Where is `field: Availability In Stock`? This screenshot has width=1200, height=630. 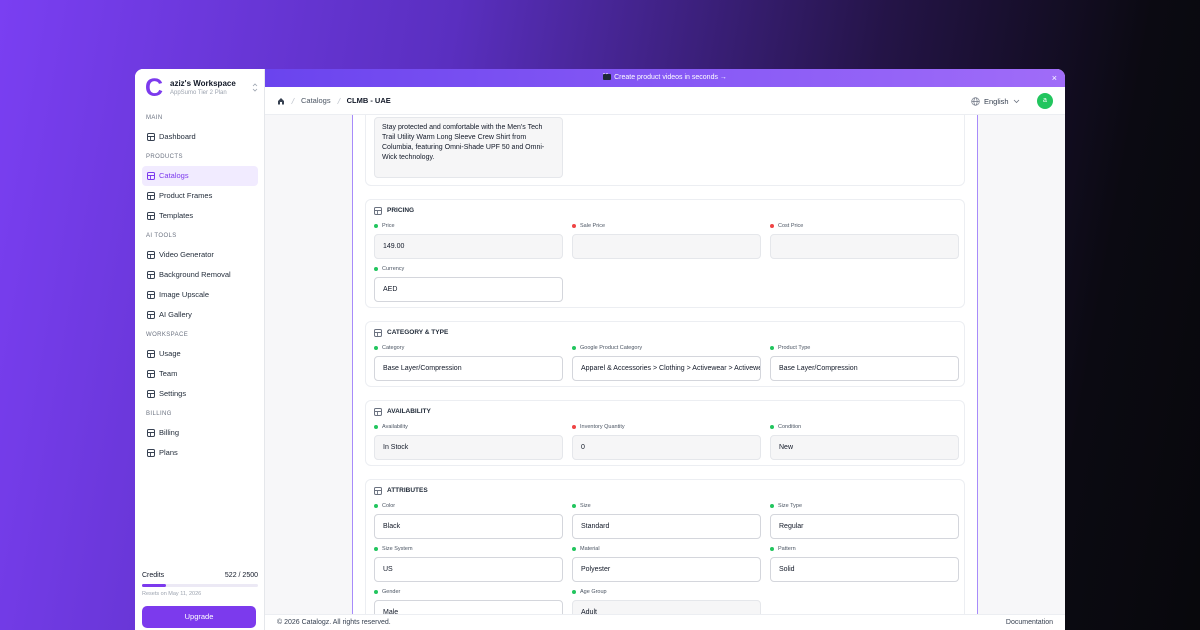 field: Availability In Stock is located at coordinates (468, 440).